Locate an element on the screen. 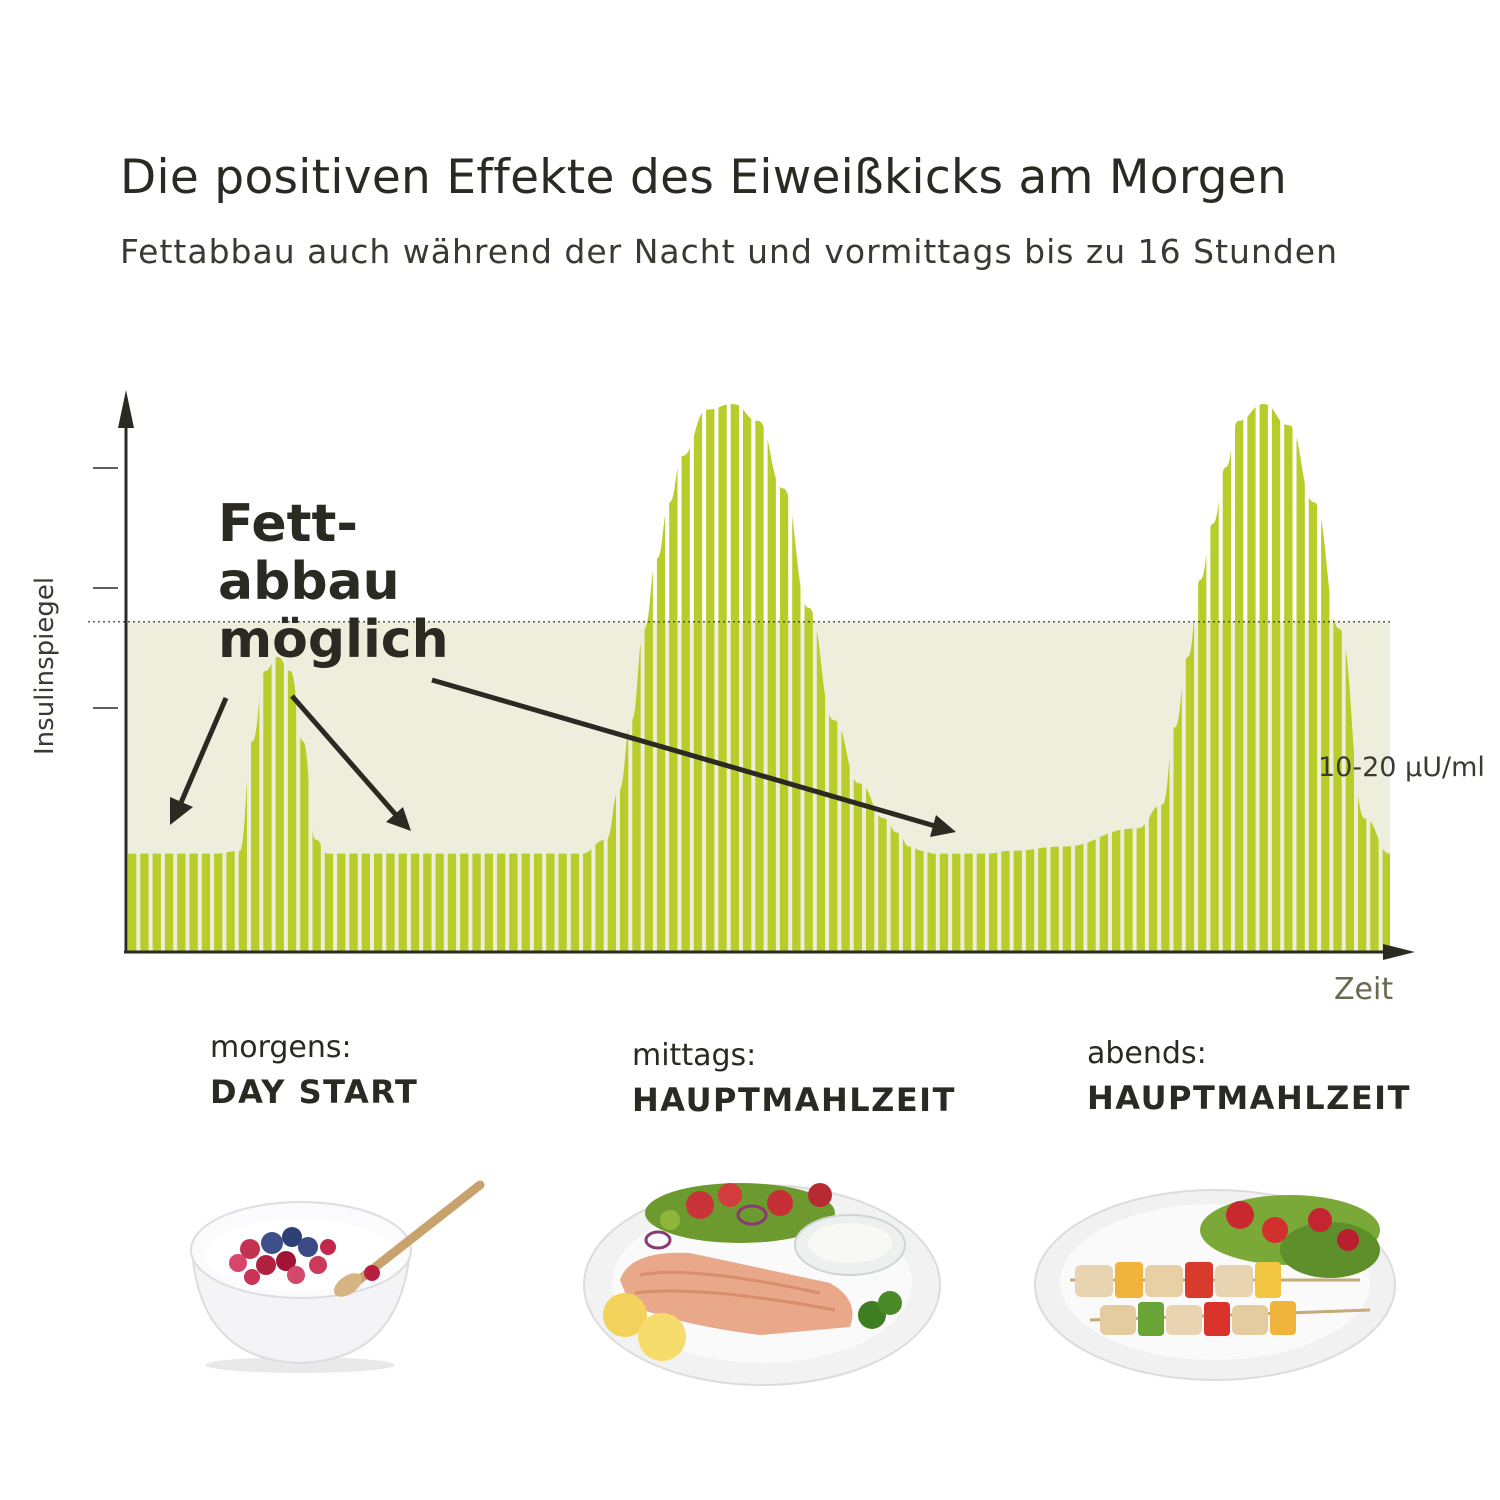 The height and width of the screenshot is (1500, 1500). callout-line-1: Fett- is located at coordinates (288, 524).